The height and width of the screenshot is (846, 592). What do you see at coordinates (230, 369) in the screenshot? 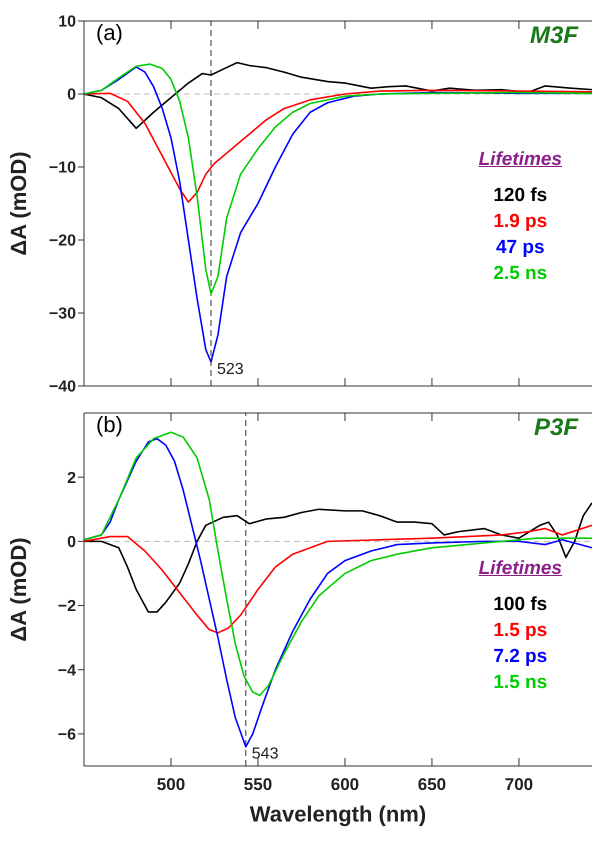
I see `annotation: 523` at bounding box center [230, 369].